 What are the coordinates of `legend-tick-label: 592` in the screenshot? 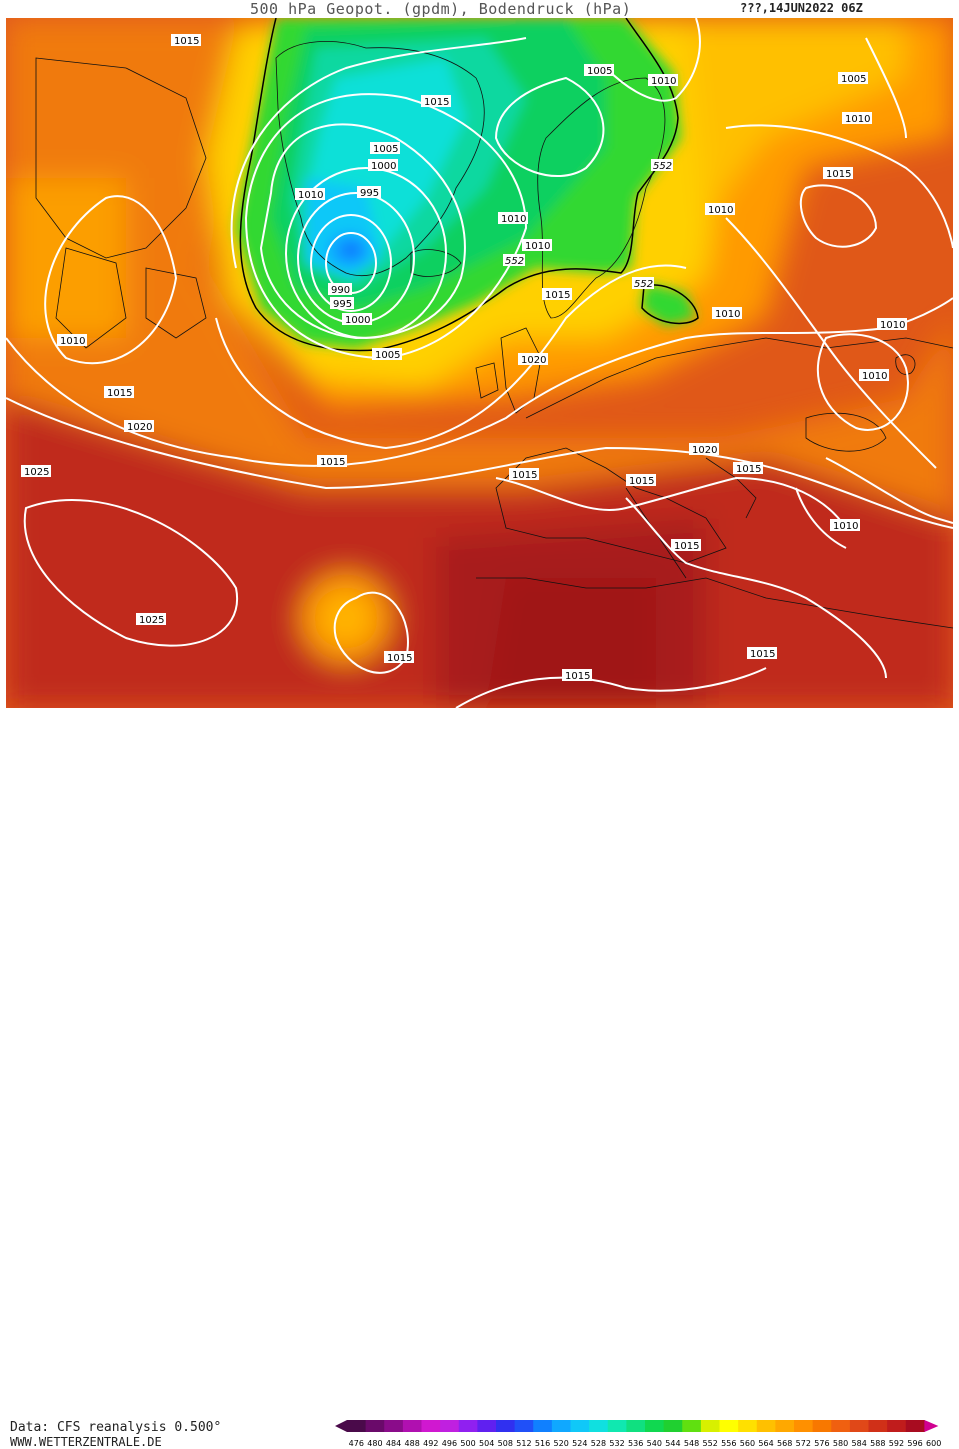 It's located at (896, 1443).